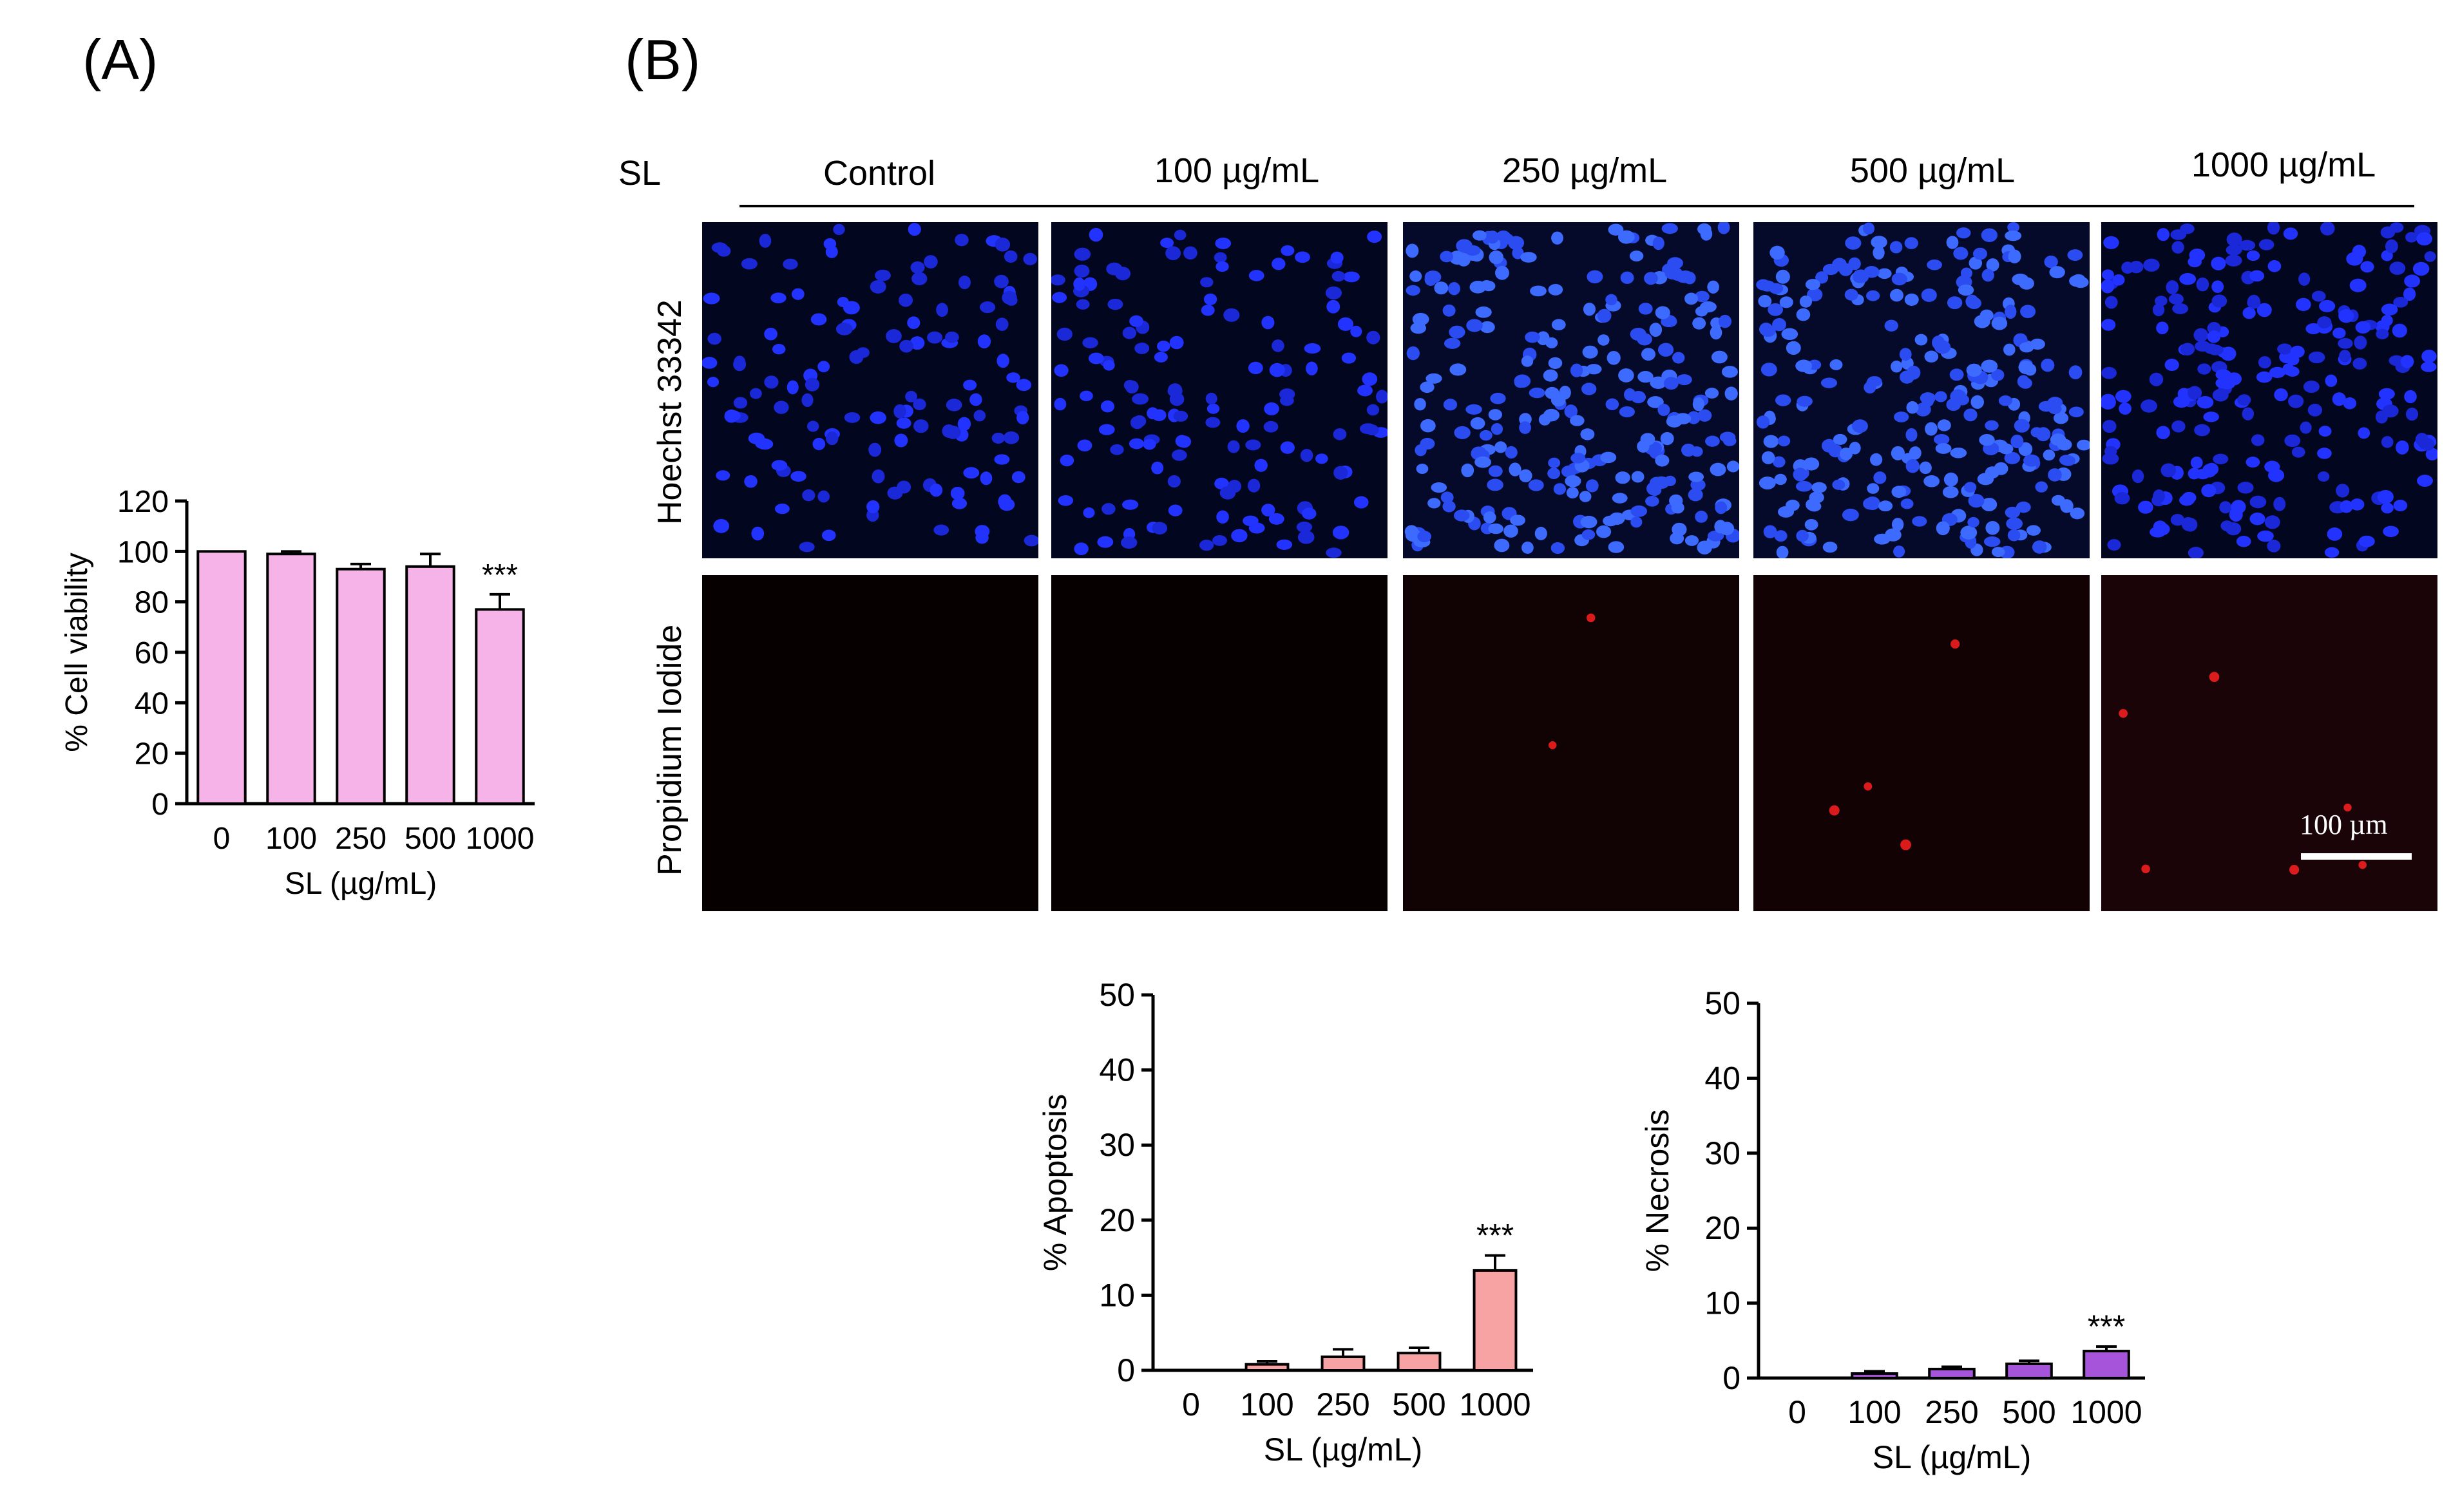  What do you see at coordinates (2344, 824) in the screenshot?
I see `scale-bar-label: 100 µm` at bounding box center [2344, 824].